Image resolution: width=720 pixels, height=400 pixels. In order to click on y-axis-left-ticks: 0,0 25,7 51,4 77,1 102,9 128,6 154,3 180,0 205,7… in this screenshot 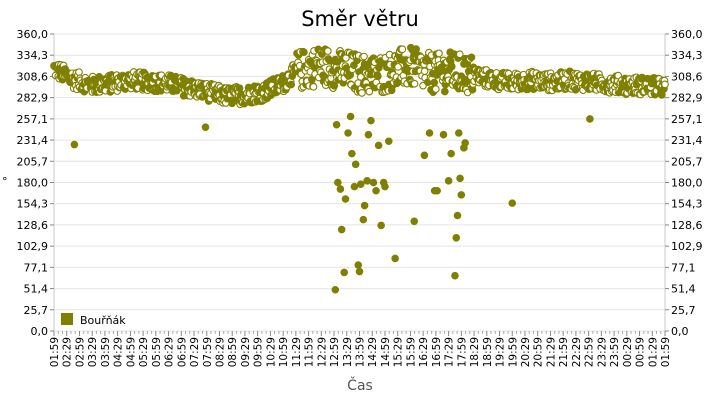, I will do `click(35, 183)`.